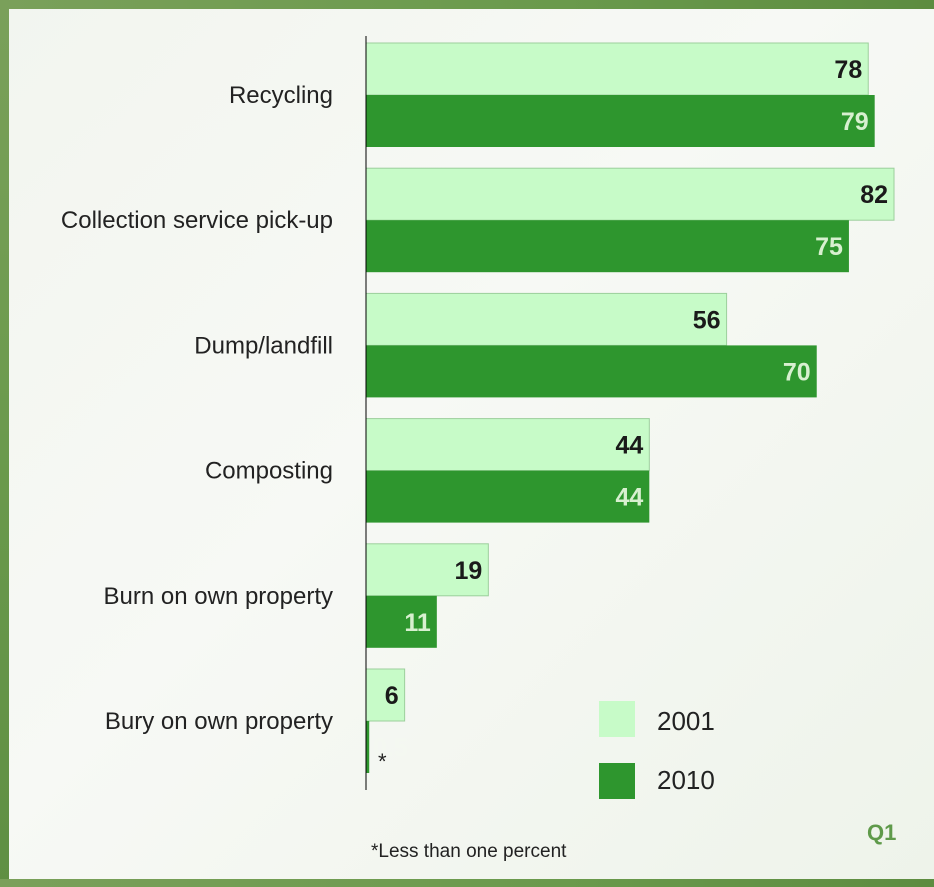  I want to click on frame-top-border, so click(467, 4).